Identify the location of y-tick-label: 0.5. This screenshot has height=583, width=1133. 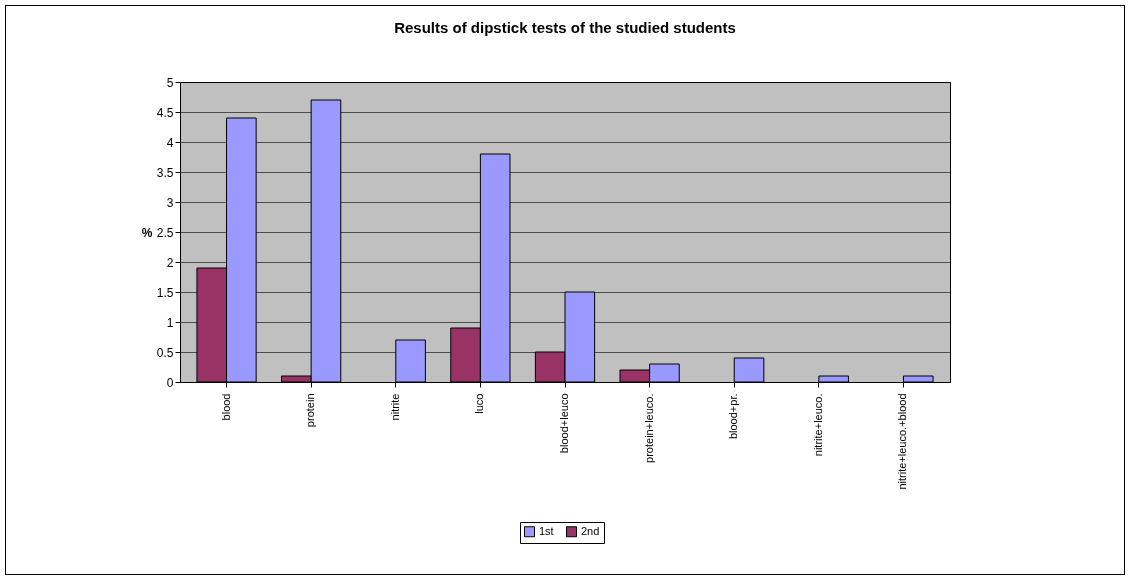
(165, 352).